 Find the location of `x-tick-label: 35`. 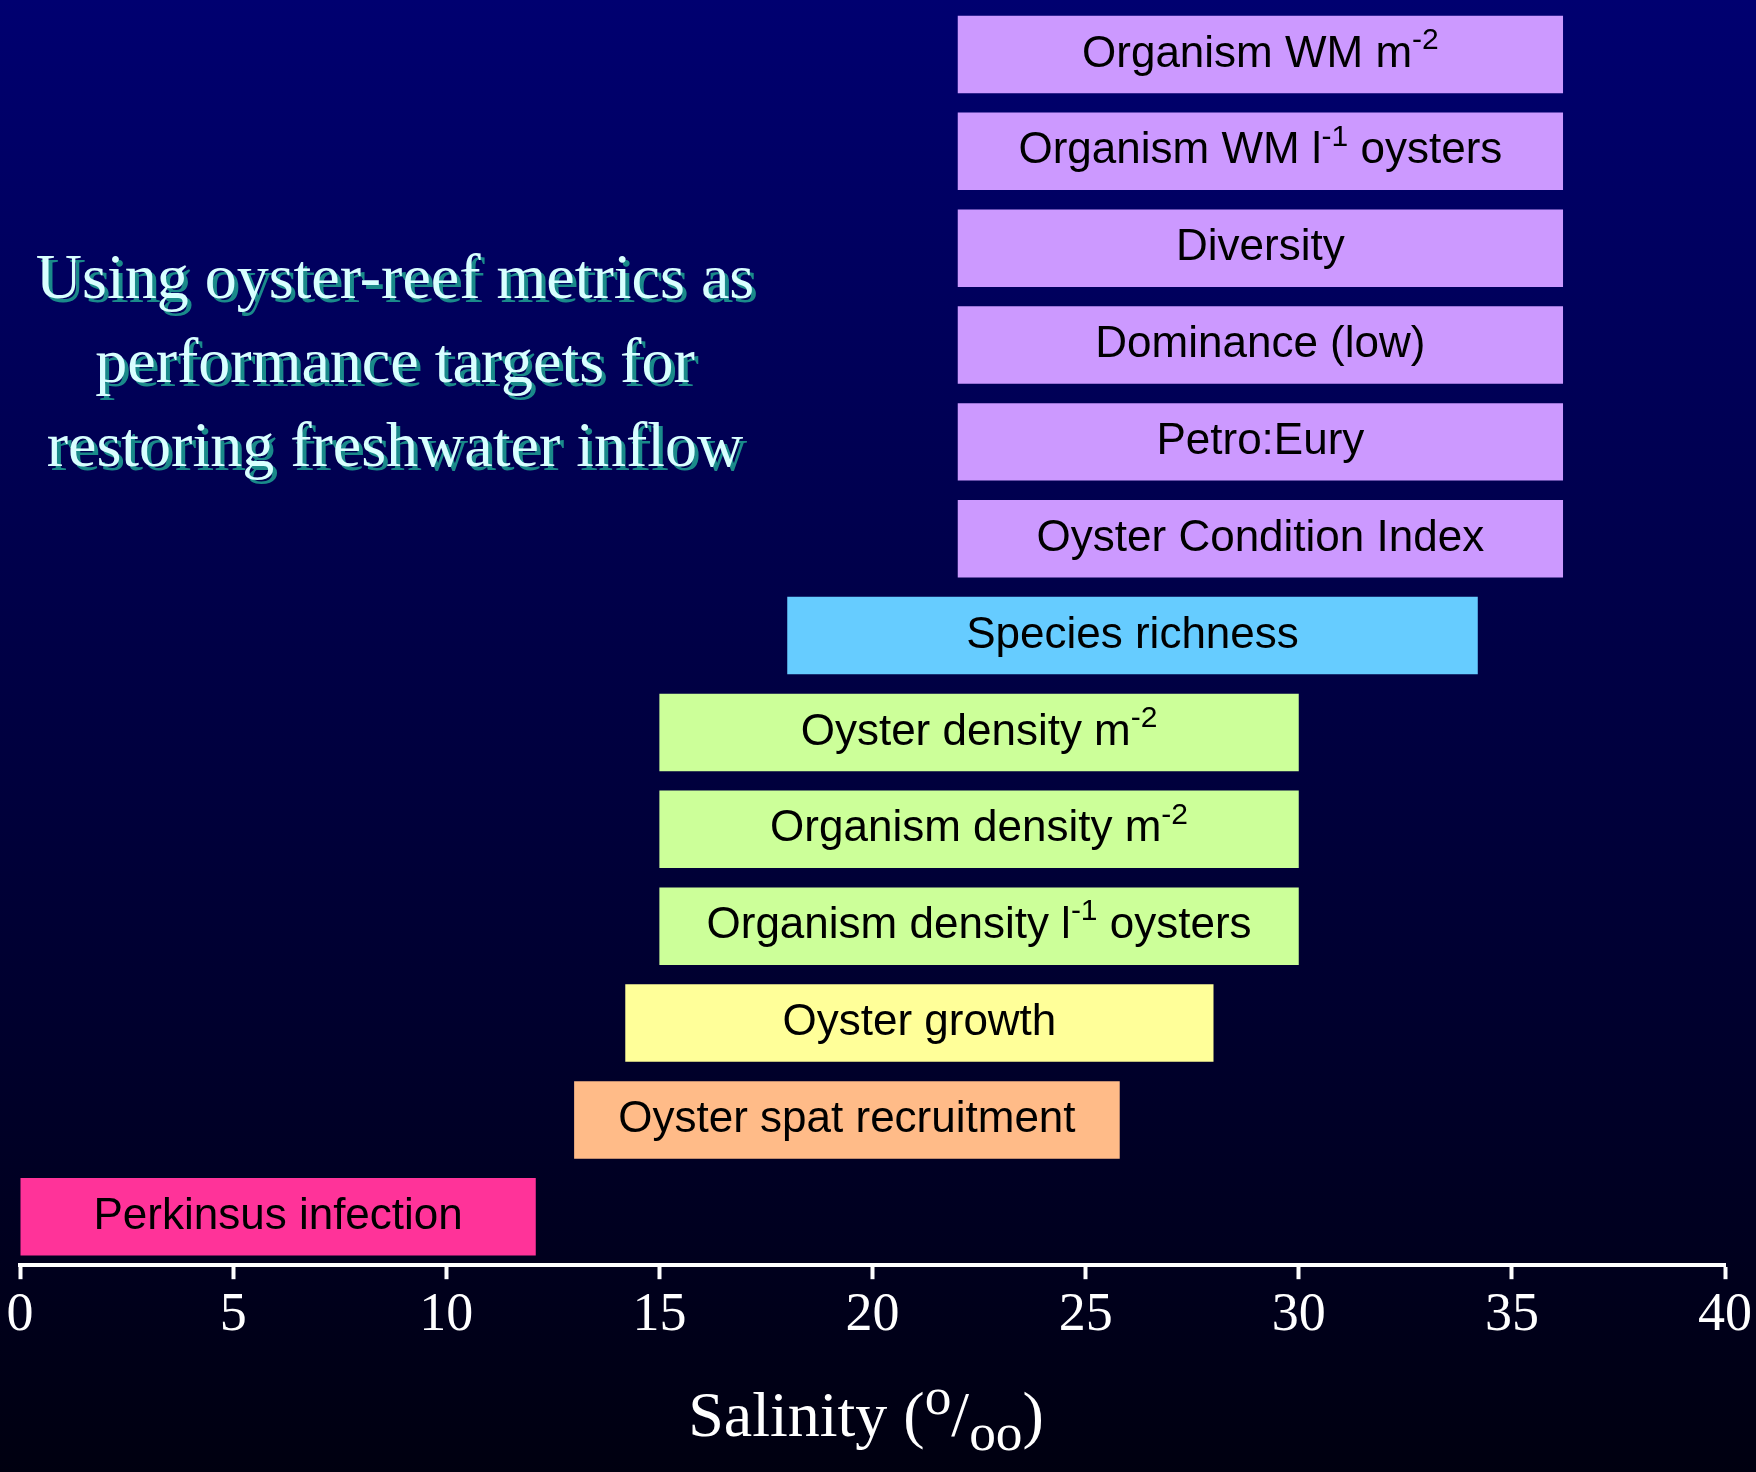

x-tick-label: 35 is located at coordinates (1511, 1311).